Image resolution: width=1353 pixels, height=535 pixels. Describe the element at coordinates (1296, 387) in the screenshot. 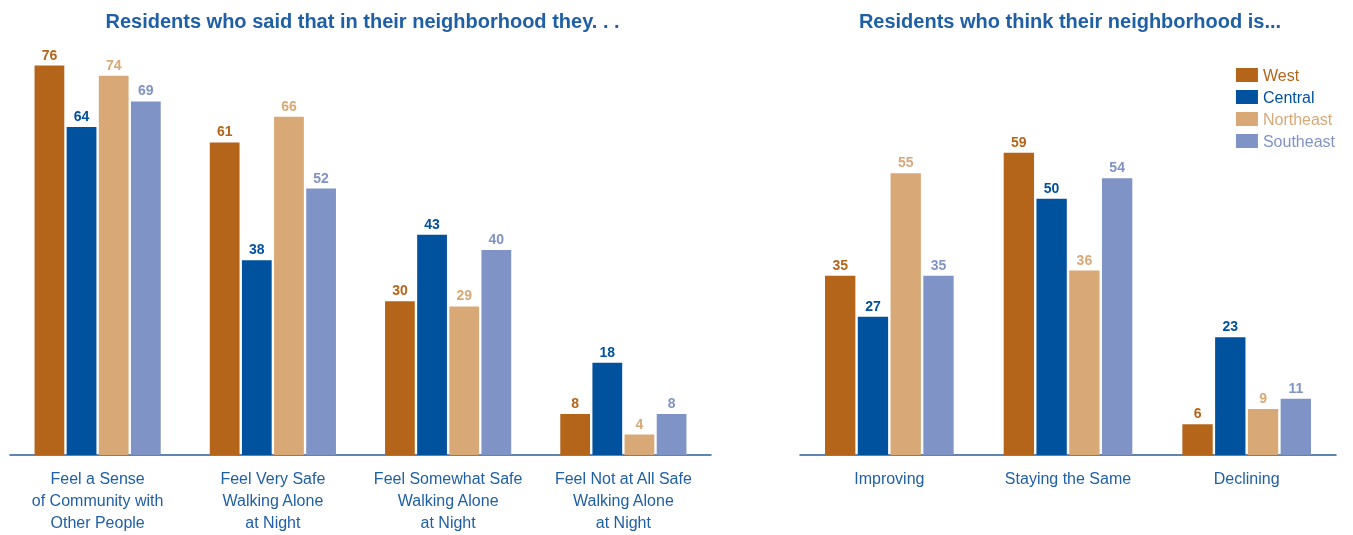

I see `data-label: 11` at that location.